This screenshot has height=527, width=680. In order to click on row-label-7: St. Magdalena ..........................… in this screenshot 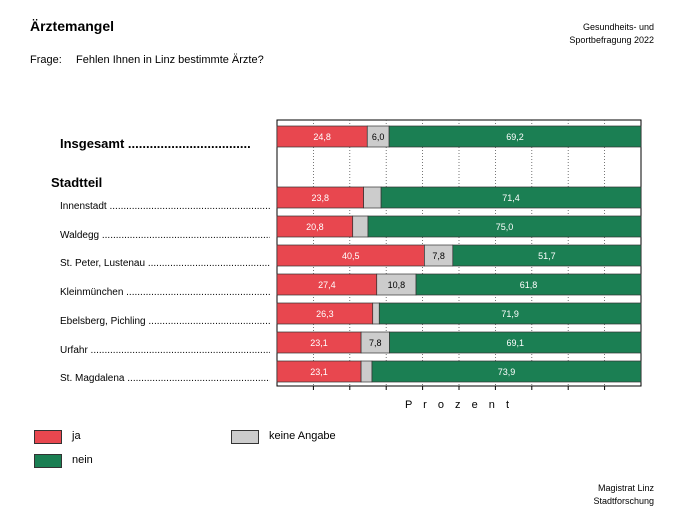, I will do `click(165, 378)`.